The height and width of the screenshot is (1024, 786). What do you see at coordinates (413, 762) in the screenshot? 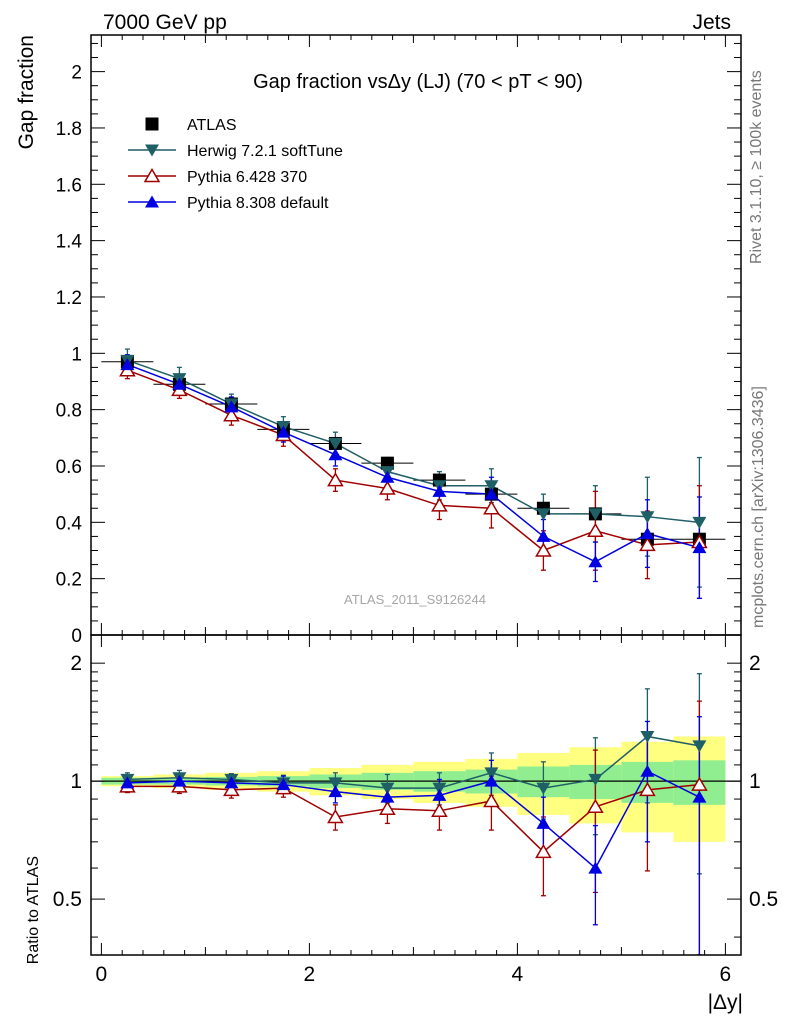
I see `herwig-7-2-1-softtune-ratio-line` at bounding box center [413, 762].